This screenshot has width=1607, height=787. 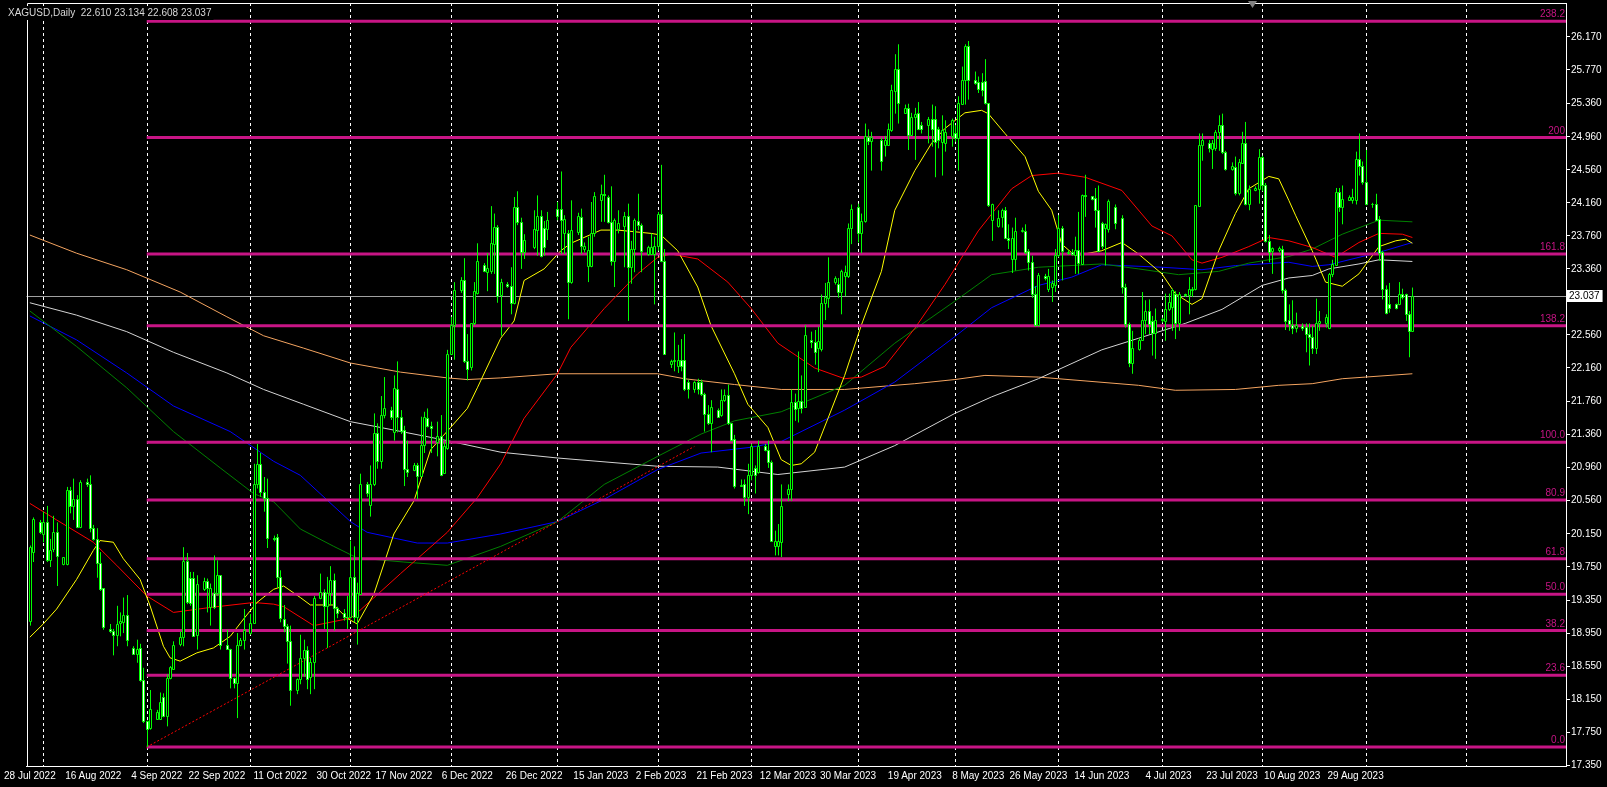 What do you see at coordinates (978, 775) in the screenshot?
I see `x-tick-label: 8 May 2023` at bounding box center [978, 775].